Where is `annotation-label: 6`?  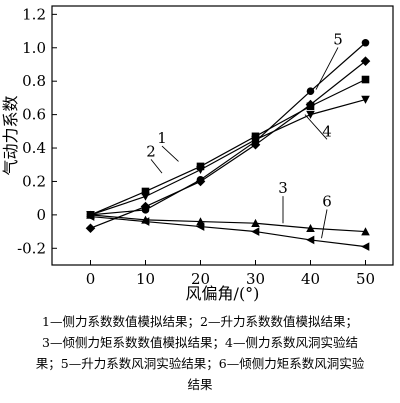
annotation-label: 6 is located at coordinates (327, 202).